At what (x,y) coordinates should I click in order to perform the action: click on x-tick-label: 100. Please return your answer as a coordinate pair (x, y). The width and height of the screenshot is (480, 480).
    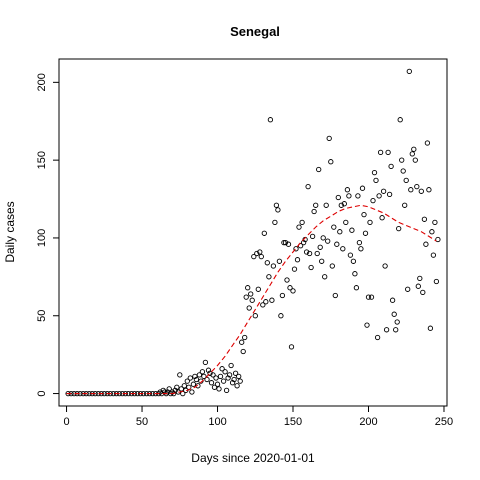
    Looking at the image, I should click on (217, 422).